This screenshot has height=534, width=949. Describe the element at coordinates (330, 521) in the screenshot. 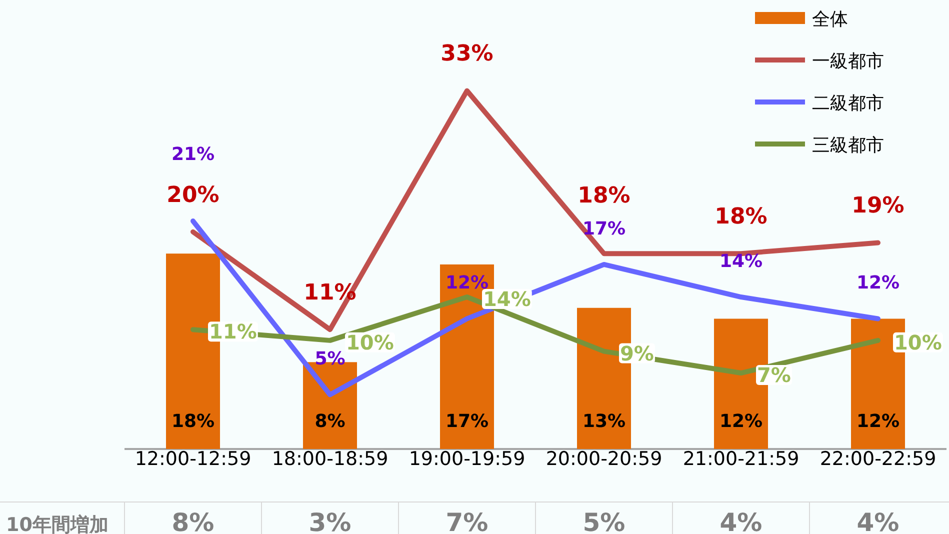

I see `text: 3%` at that location.